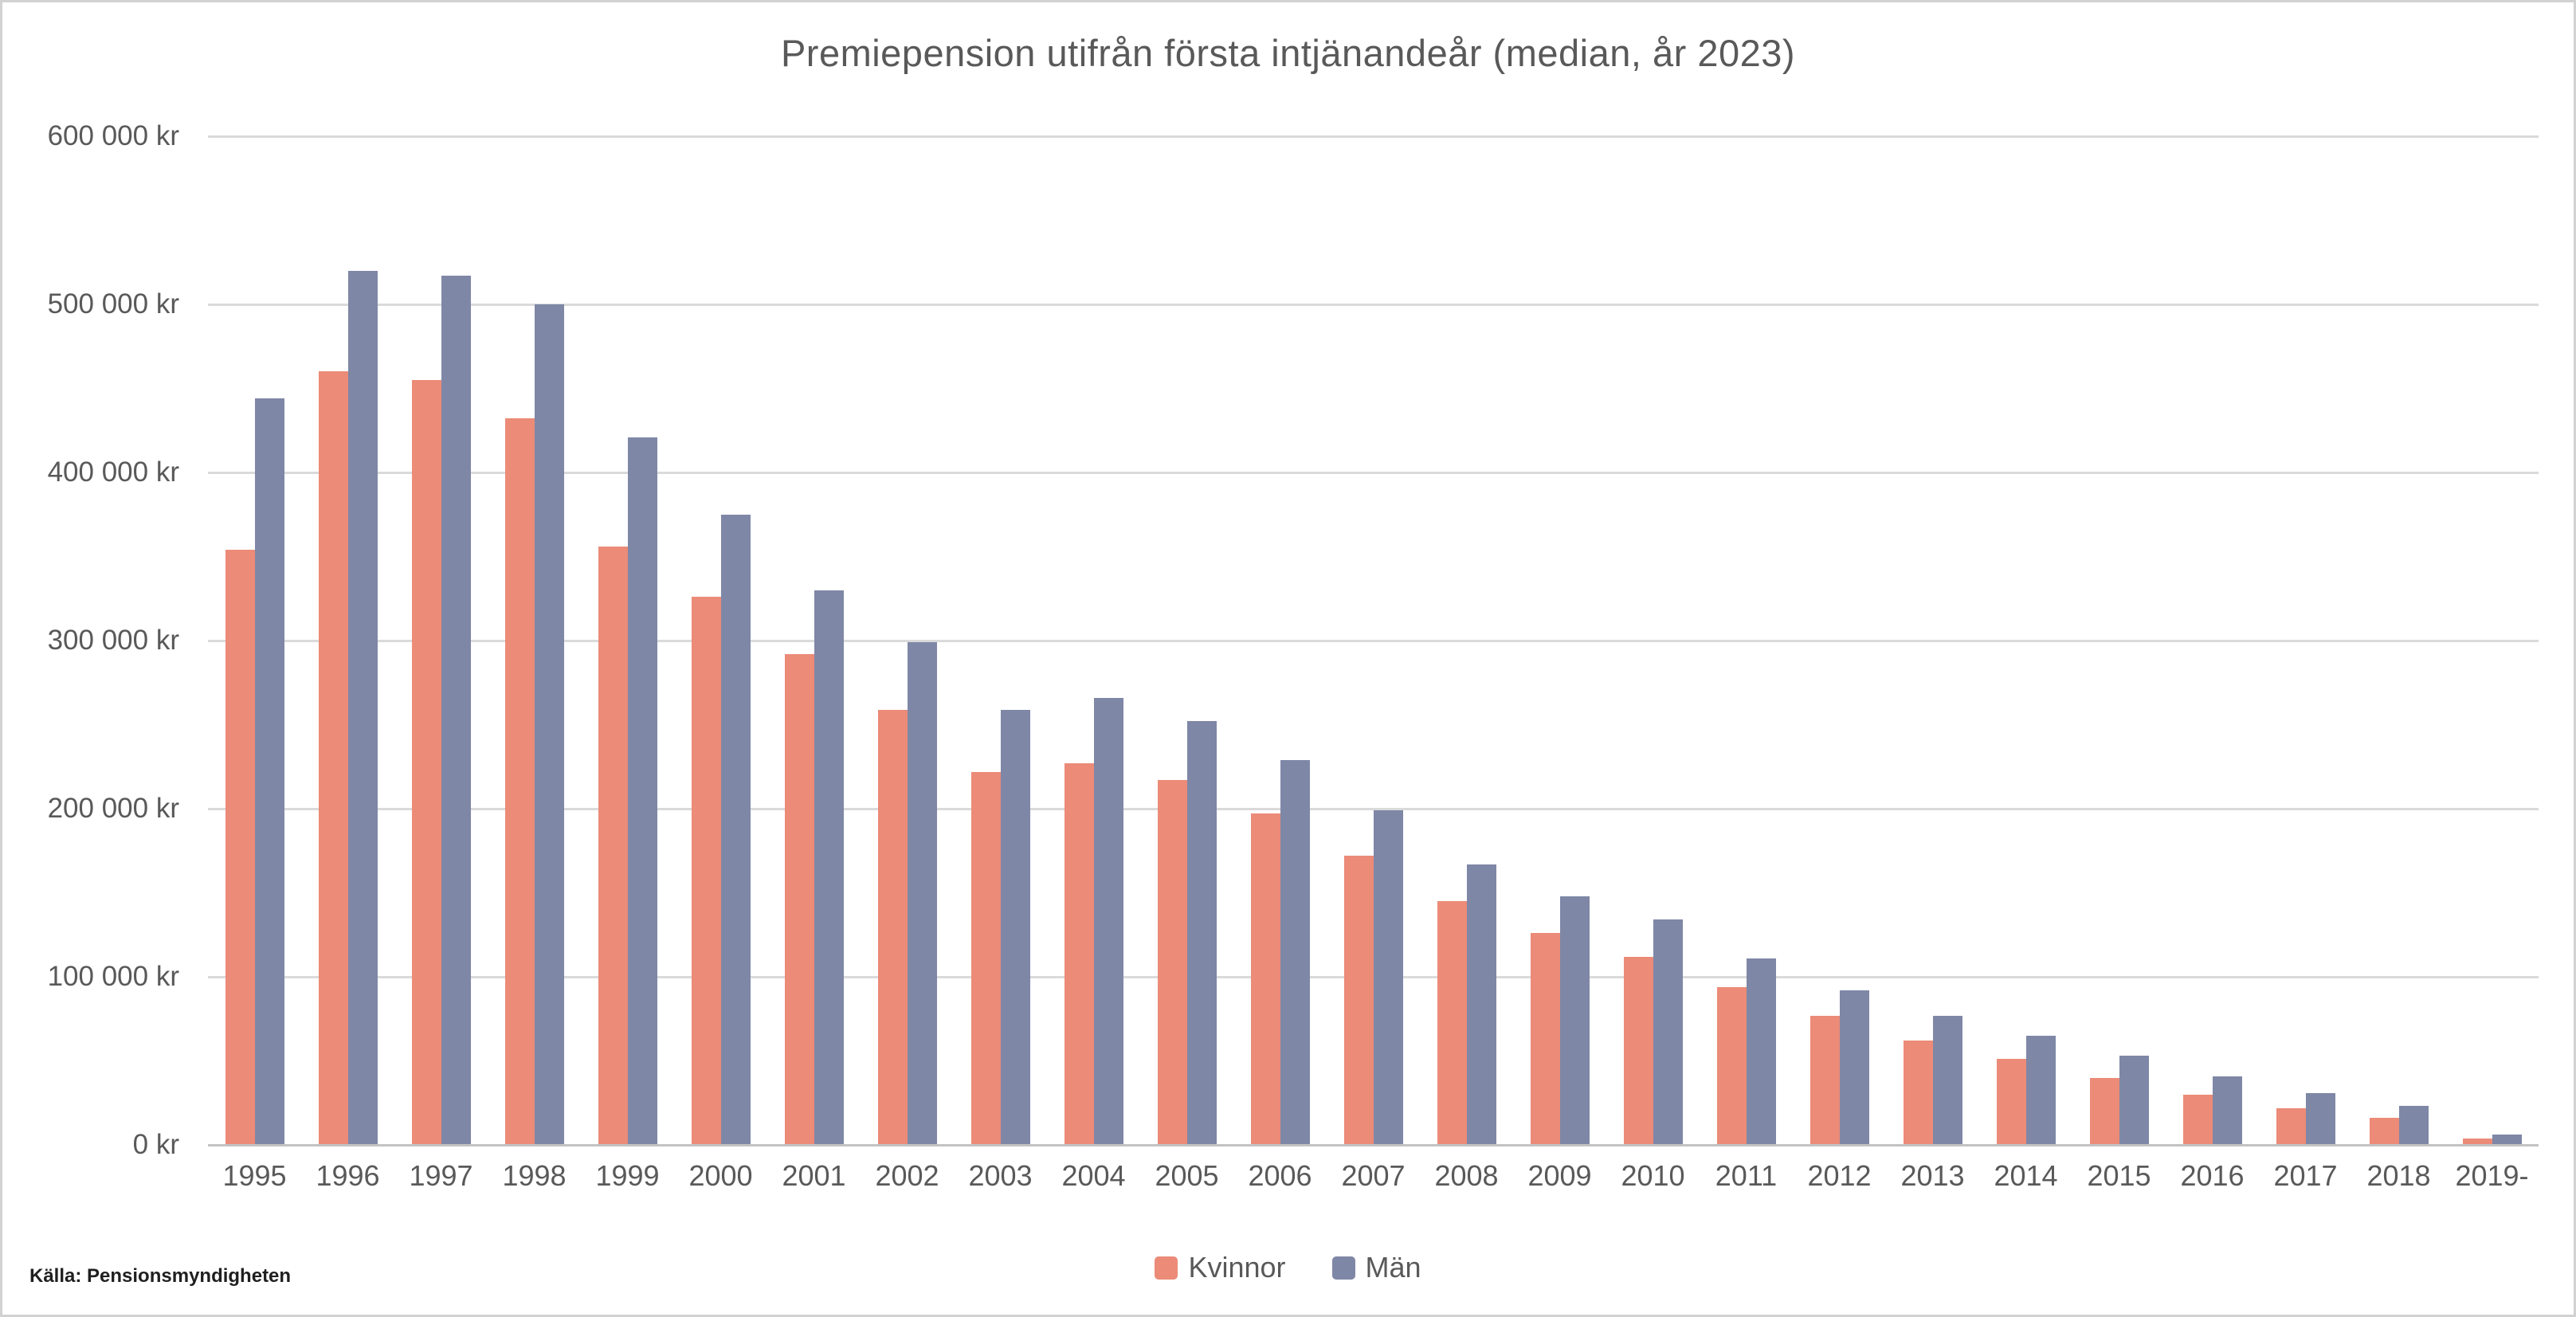 Image resolution: width=2576 pixels, height=1317 pixels. Describe the element at coordinates (2320, 1119) in the screenshot. I see `bar-mn-2017` at that location.